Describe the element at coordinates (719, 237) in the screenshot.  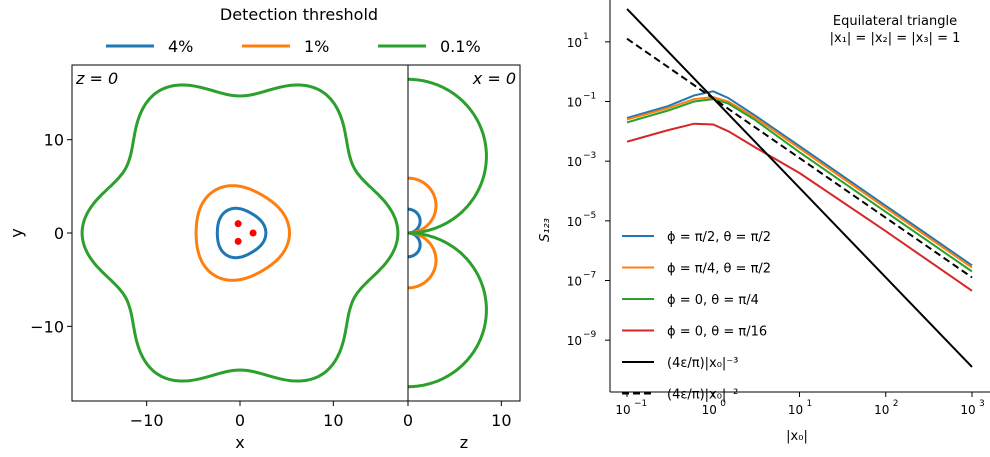
I see `legend-entry: ϕ = π/2, θ = π/2` at that location.